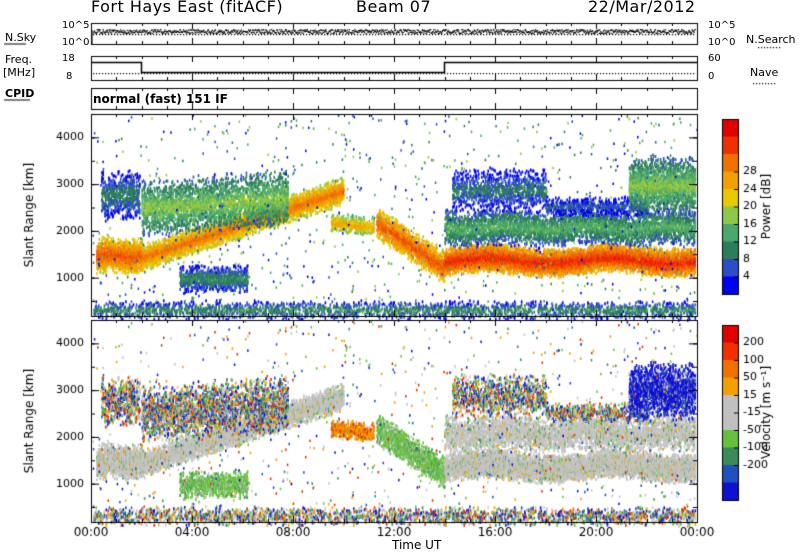  What do you see at coordinates (69, 76) in the screenshot?
I see `freq-ytick-bottom: 8` at bounding box center [69, 76].